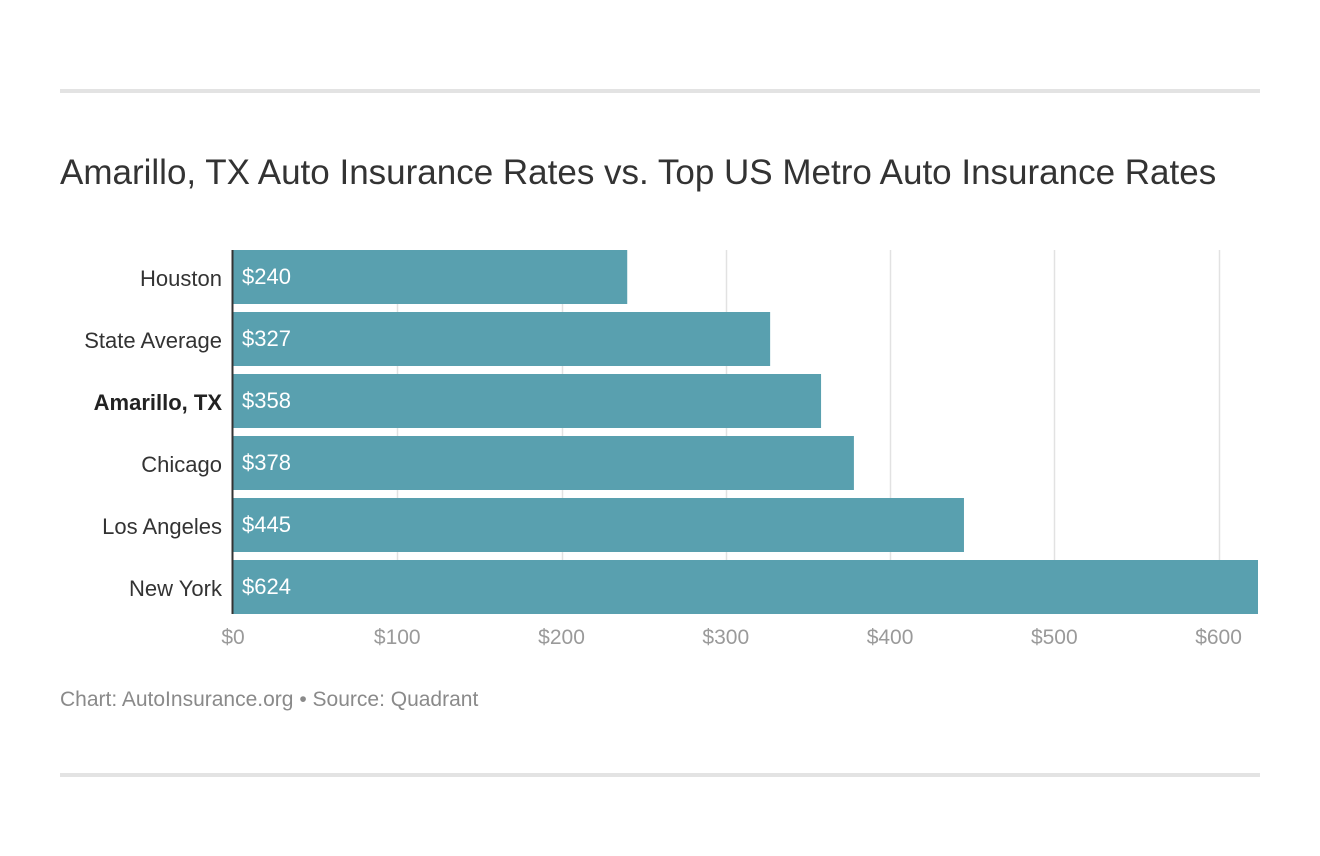 The width and height of the screenshot is (1320, 856). Describe the element at coordinates (1054, 637) in the screenshot. I see `x-tick-label: $500` at that location.